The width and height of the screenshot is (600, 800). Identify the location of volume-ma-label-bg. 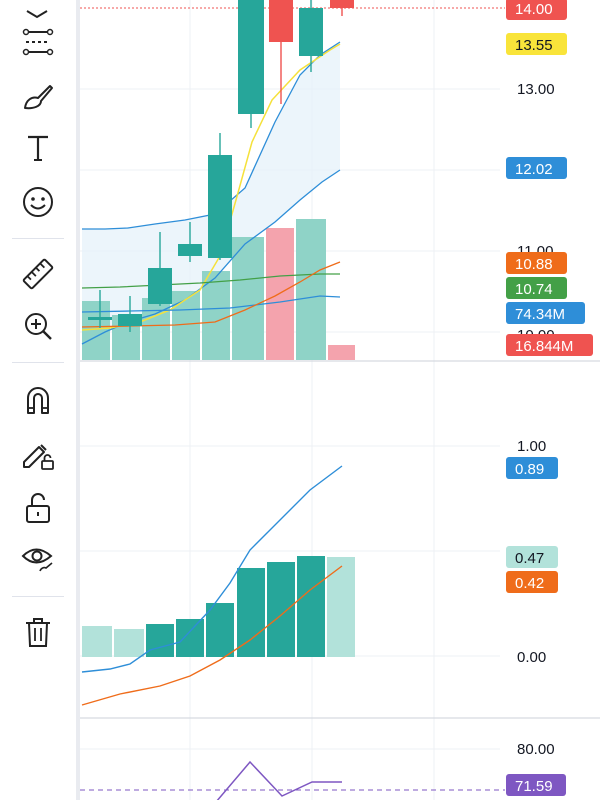
(545, 313).